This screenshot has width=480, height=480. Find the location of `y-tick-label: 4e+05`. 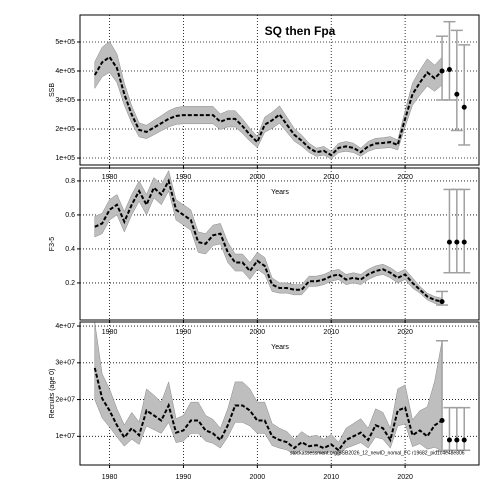

y-tick-label: 4e+05 is located at coordinates (65, 71).